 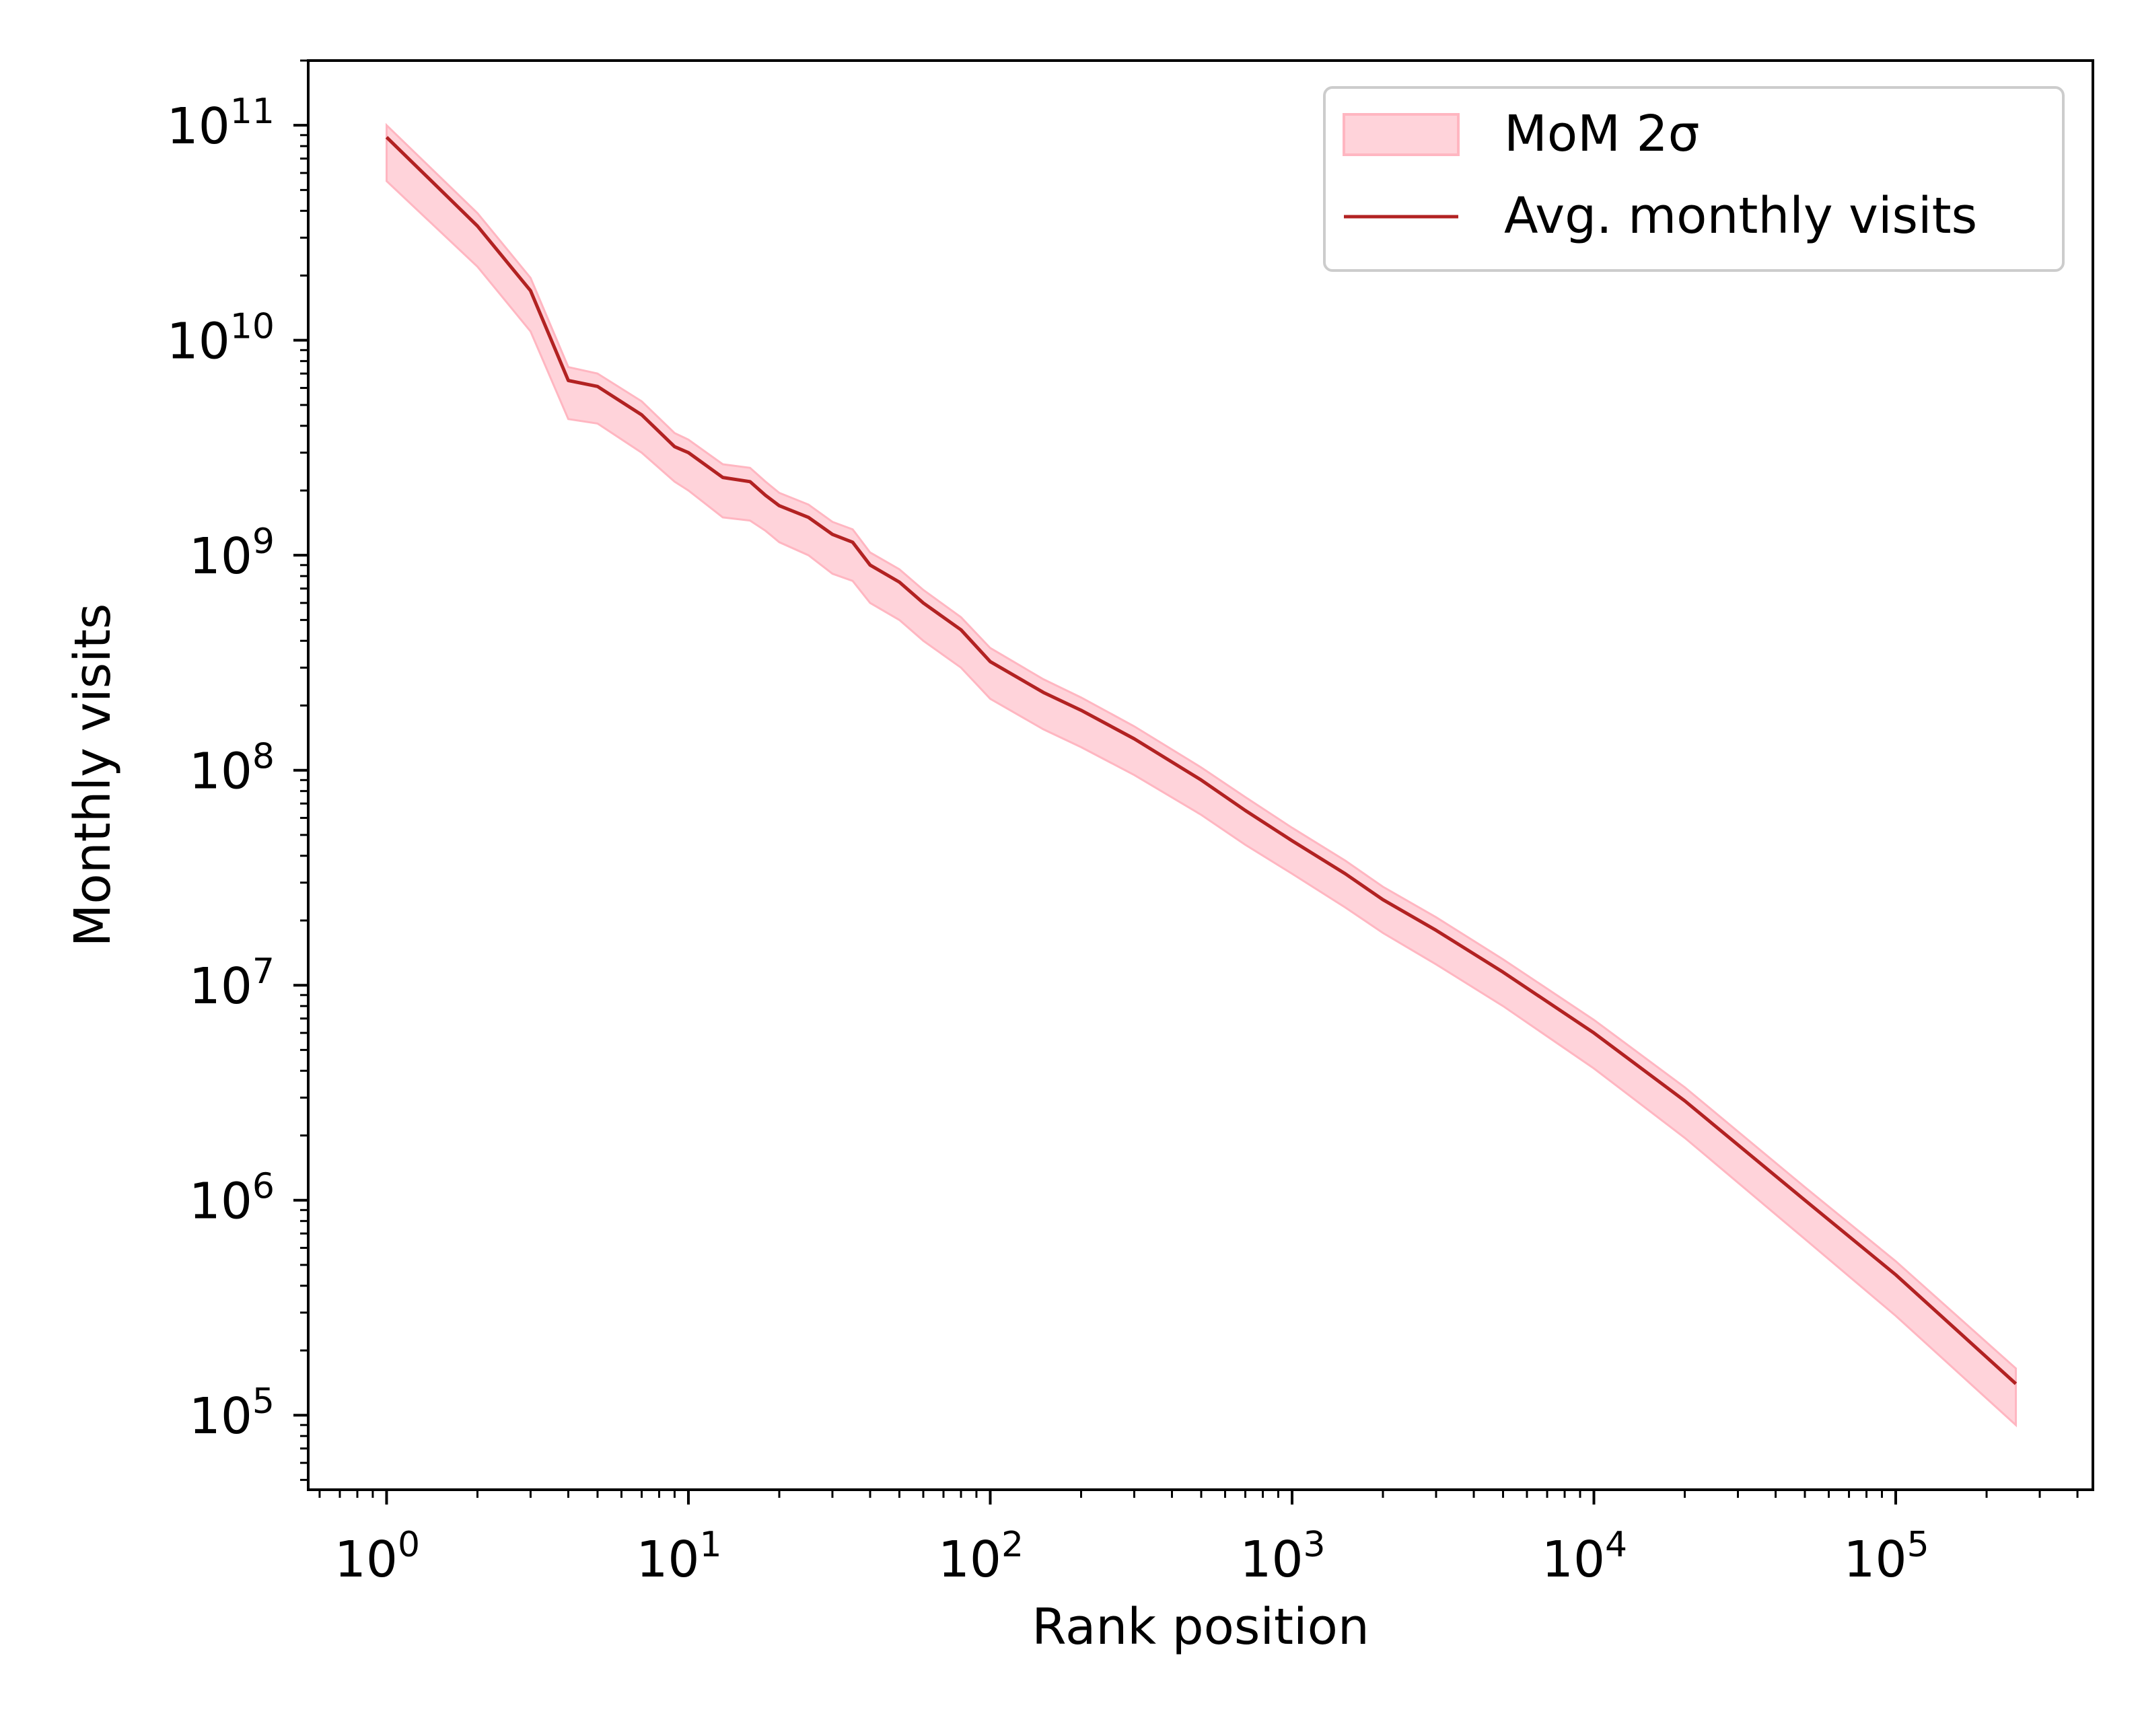 I want to click on legend-band-swatch, so click(x=1401, y=134).